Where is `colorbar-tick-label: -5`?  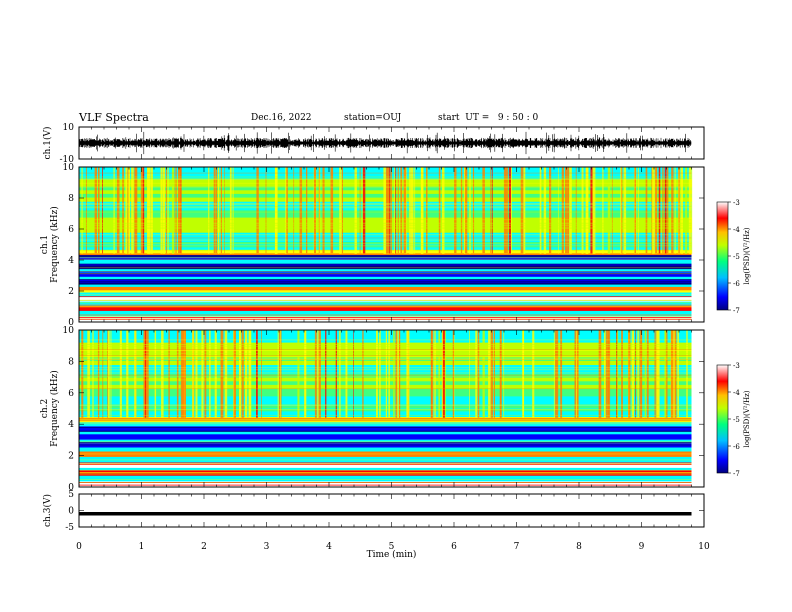
colorbar-tick-label: -5 is located at coordinates (736, 420).